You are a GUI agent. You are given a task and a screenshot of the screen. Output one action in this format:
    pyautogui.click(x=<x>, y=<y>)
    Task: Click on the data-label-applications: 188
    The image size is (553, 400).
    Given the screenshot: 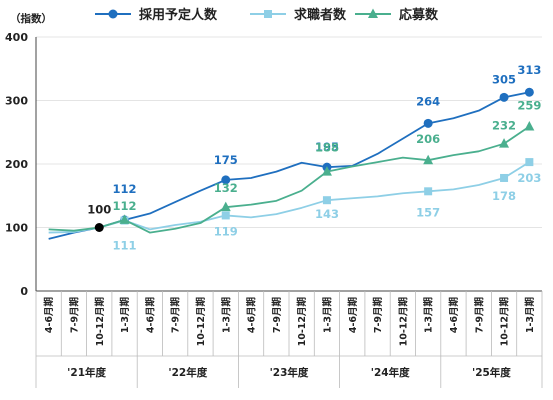 What is the action you would take?
    pyautogui.click(x=327, y=148)
    